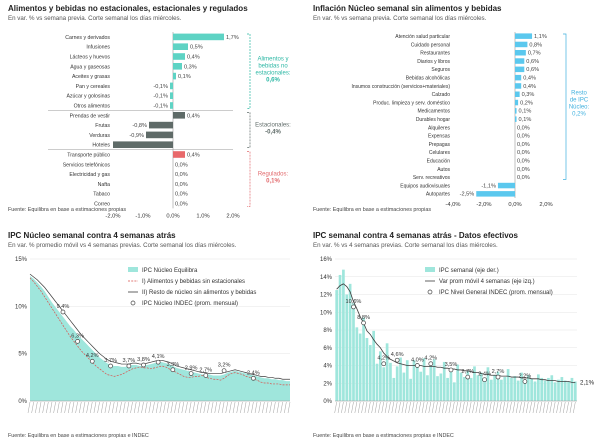 The height and width of the screenshot is (443, 599). What do you see at coordinates (128, 361) in the screenshot?
I see `data-label: 3,7%` at bounding box center [128, 361].